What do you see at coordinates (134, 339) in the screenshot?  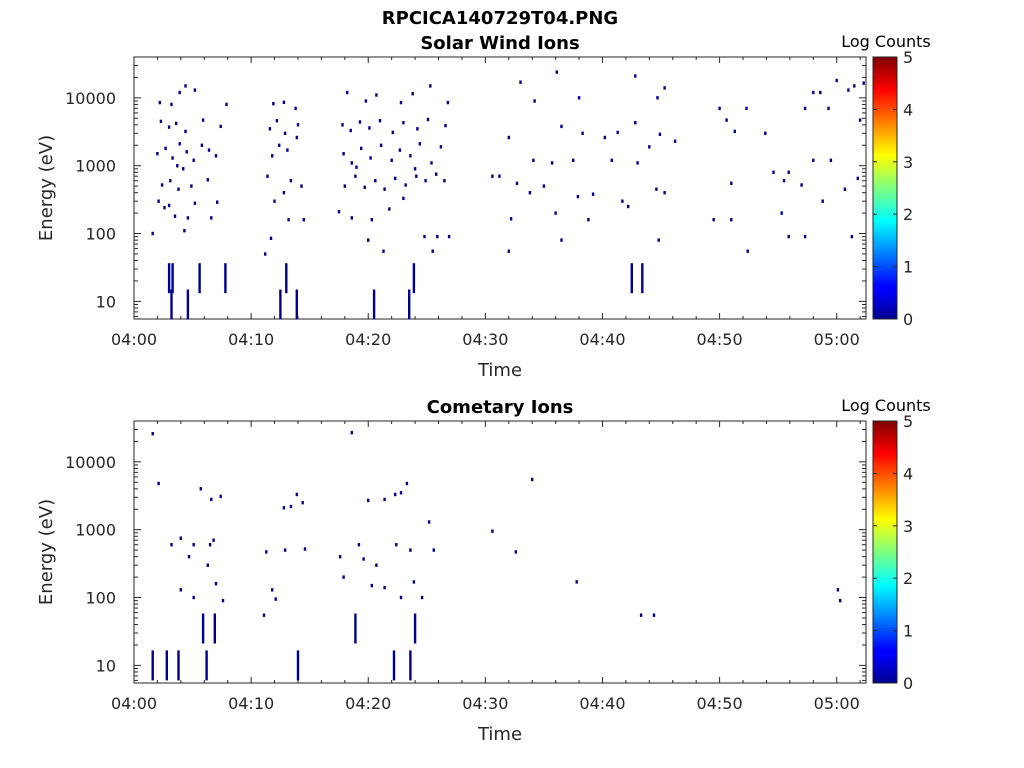 I see `x-tick-label: 04:00` at bounding box center [134, 339].